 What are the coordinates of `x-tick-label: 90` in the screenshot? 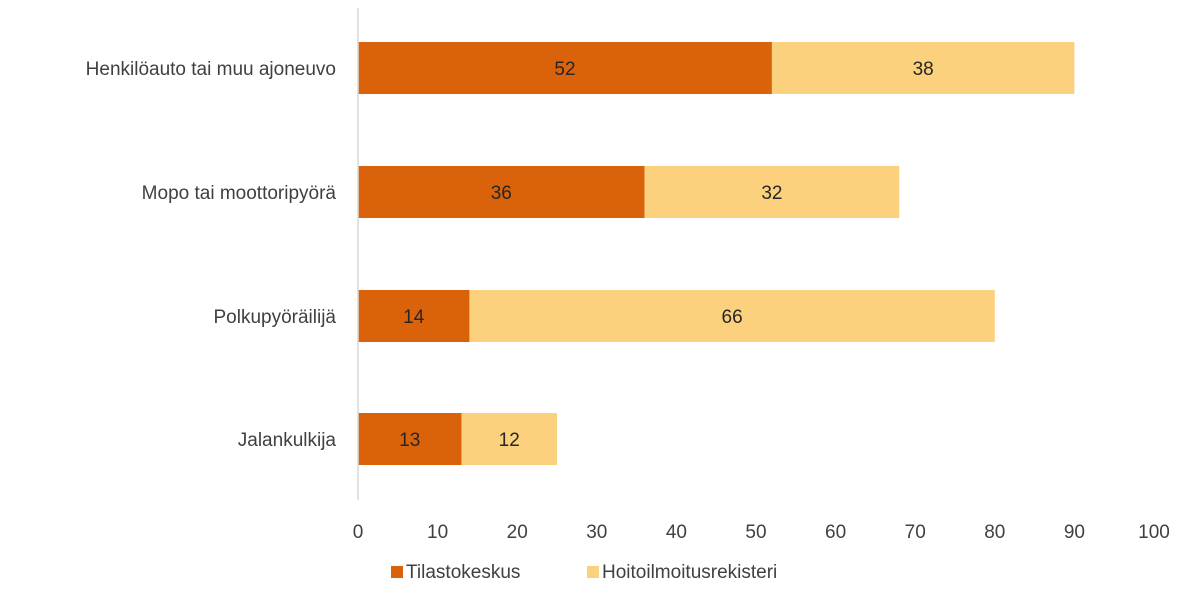 It's located at (1074, 532).